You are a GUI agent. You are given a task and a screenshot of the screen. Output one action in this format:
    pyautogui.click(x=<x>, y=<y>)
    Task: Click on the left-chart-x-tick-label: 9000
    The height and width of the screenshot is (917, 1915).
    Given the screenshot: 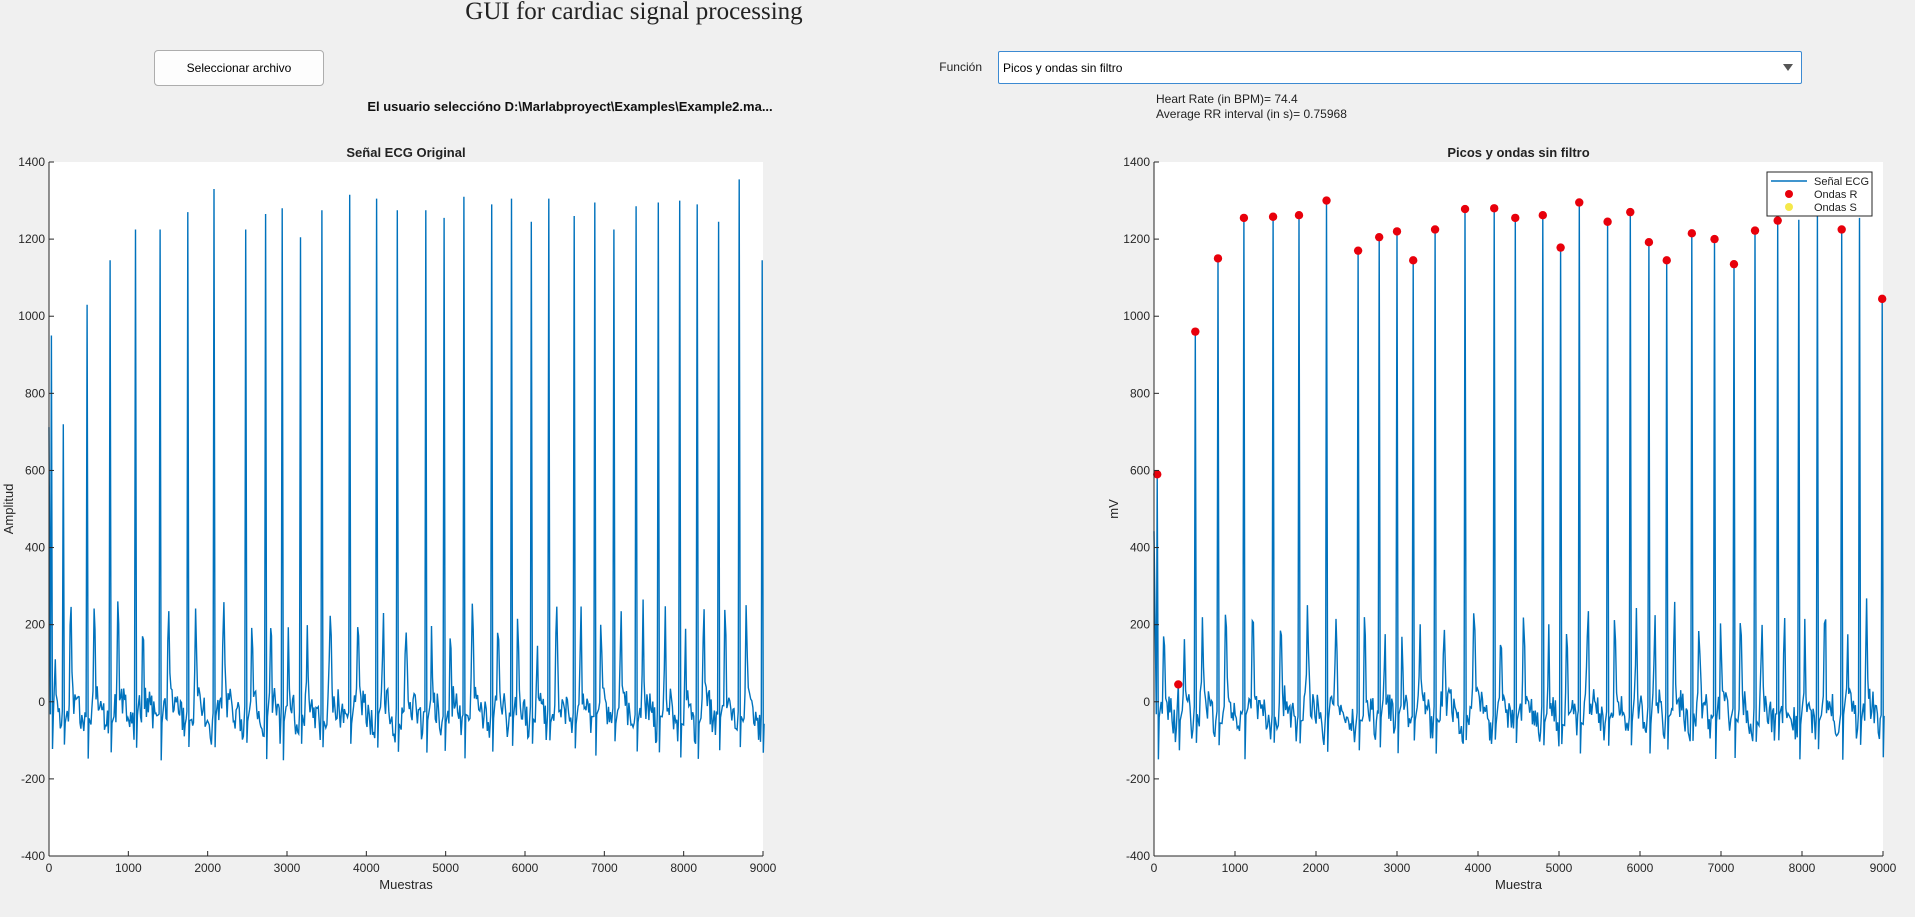 What is the action you would take?
    pyautogui.click(x=763, y=868)
    